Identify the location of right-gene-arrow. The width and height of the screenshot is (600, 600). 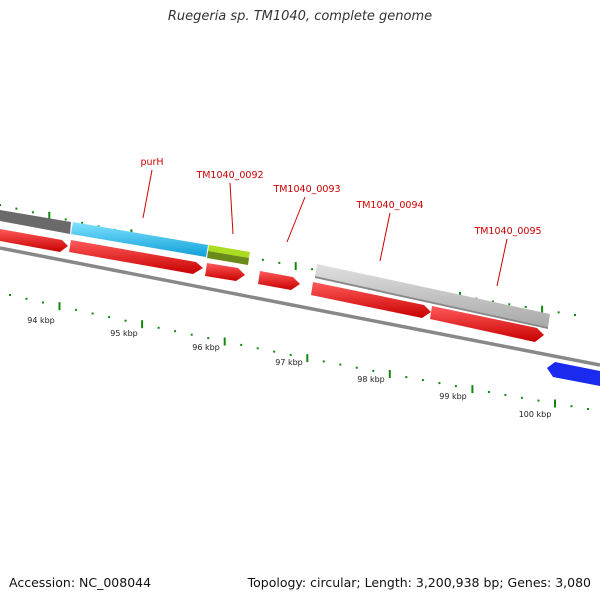
(573, 374).